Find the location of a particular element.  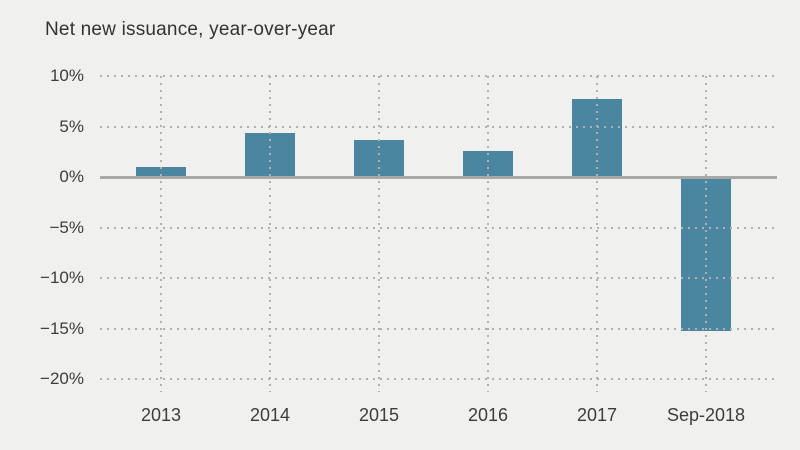

y-axis-tick-label: 0% is located at coordinates (71, 176).